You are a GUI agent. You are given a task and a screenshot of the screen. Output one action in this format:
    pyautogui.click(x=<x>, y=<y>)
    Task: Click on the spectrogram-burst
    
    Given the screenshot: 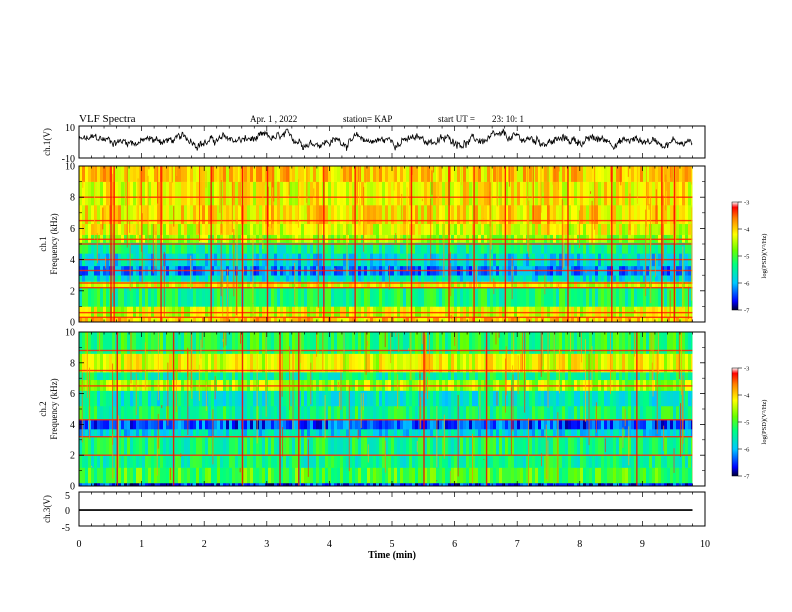 What is the action you would take?
    pyautogui.click(x=211, y=244)
    